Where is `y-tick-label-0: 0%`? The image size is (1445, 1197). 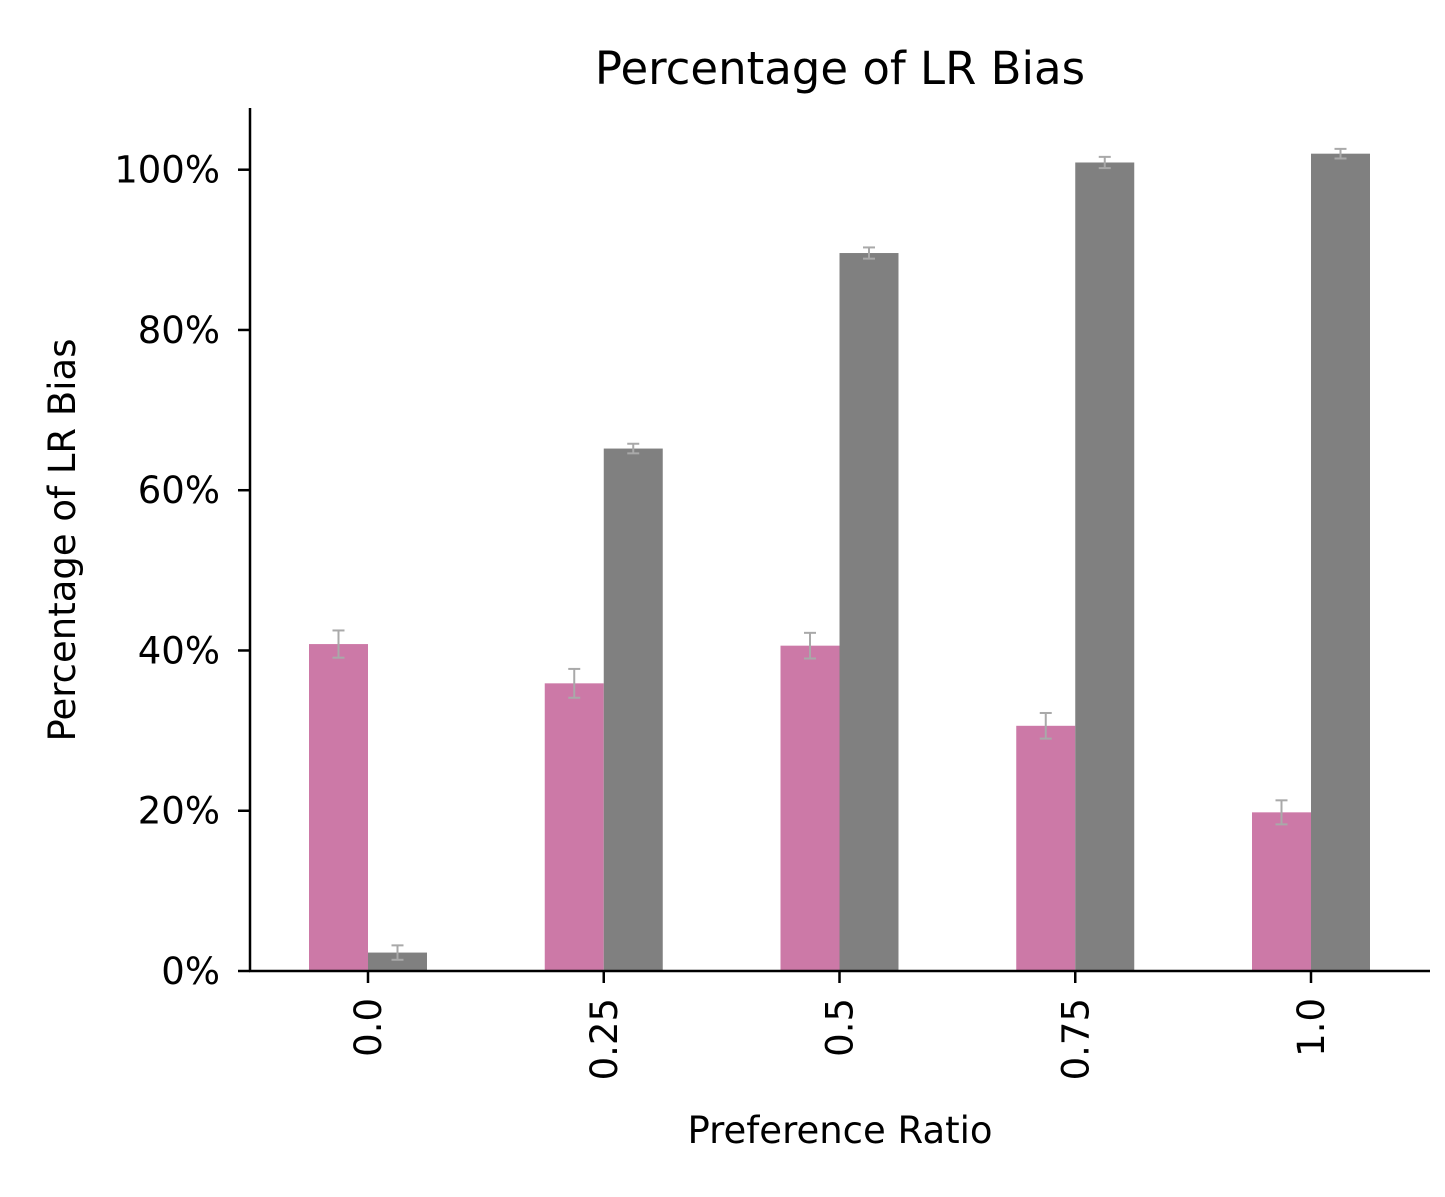 y-tick-label-0: 0% is located at coordinates (190, 971).